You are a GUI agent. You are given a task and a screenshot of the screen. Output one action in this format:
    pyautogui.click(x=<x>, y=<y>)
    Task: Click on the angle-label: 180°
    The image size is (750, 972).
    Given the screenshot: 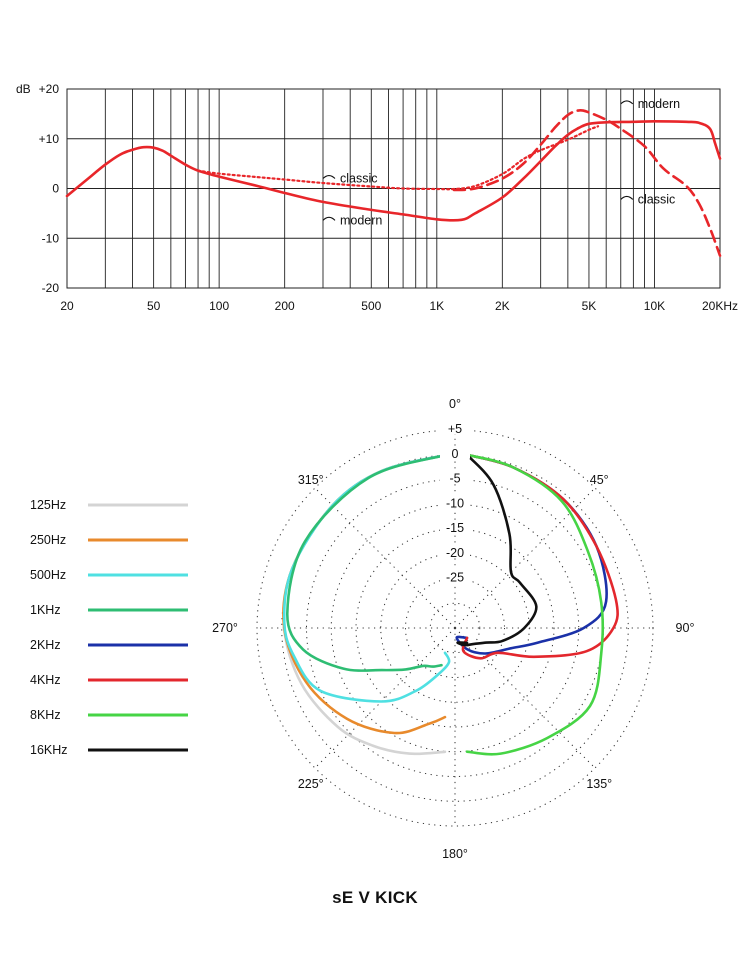 What is the action you would take?
    pyautogui.click(x=455, y=854)
    